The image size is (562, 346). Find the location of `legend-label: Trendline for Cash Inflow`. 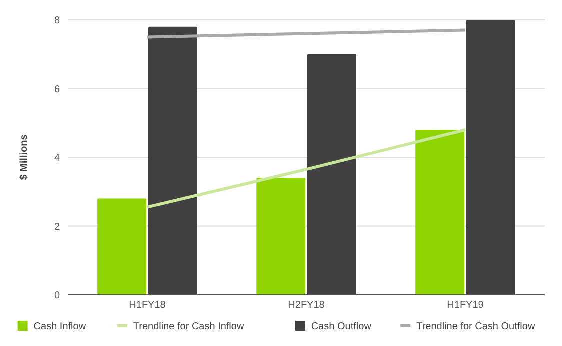

legend-label: Trendline for Cash Inflow is located at coordinates (189, 327).